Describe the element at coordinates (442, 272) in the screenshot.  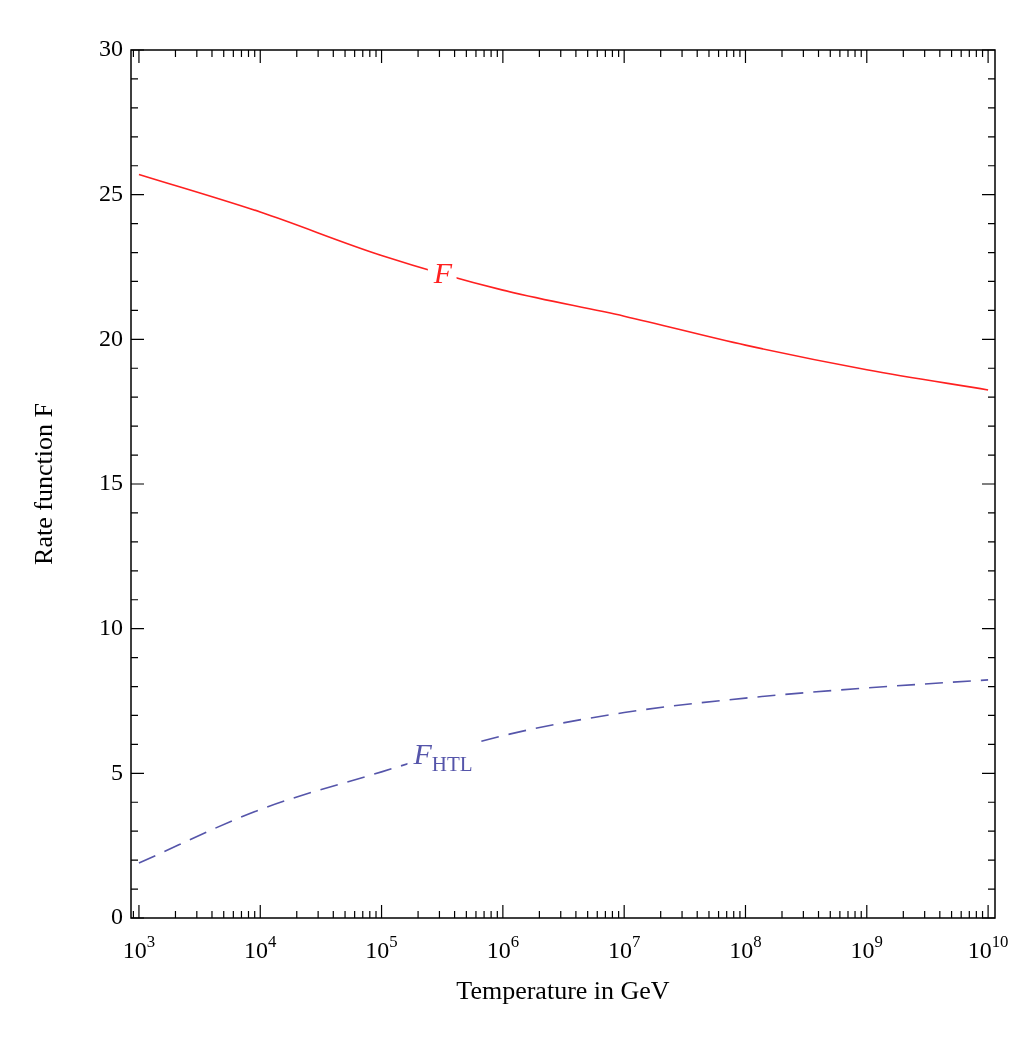
I see `series-label: F` at that location.